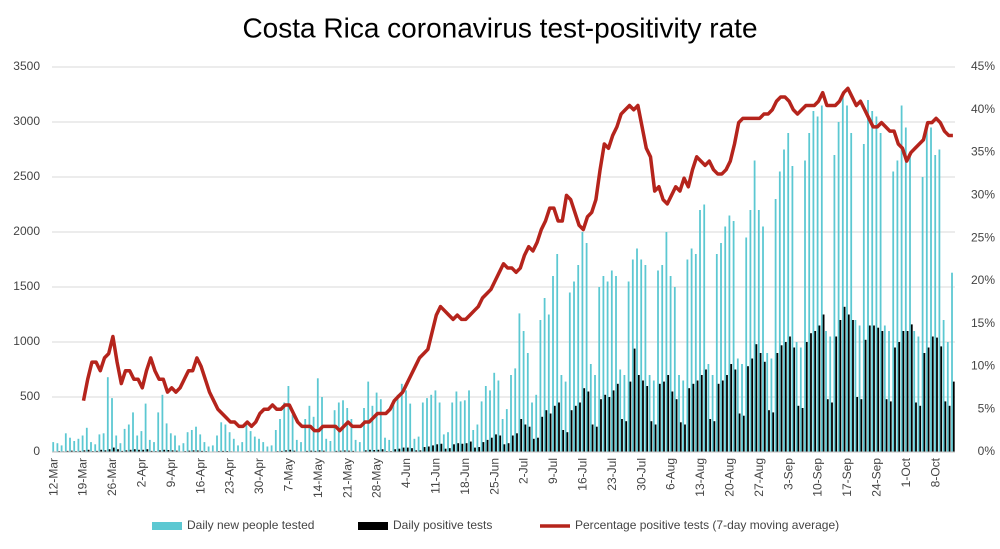 The height and width of the screenshot is (549, 1000). What do you see at coordinates (818, 477) in the screenshot?
I see `x-tick-label: 10-Sep` at bounding box center [818, 477].